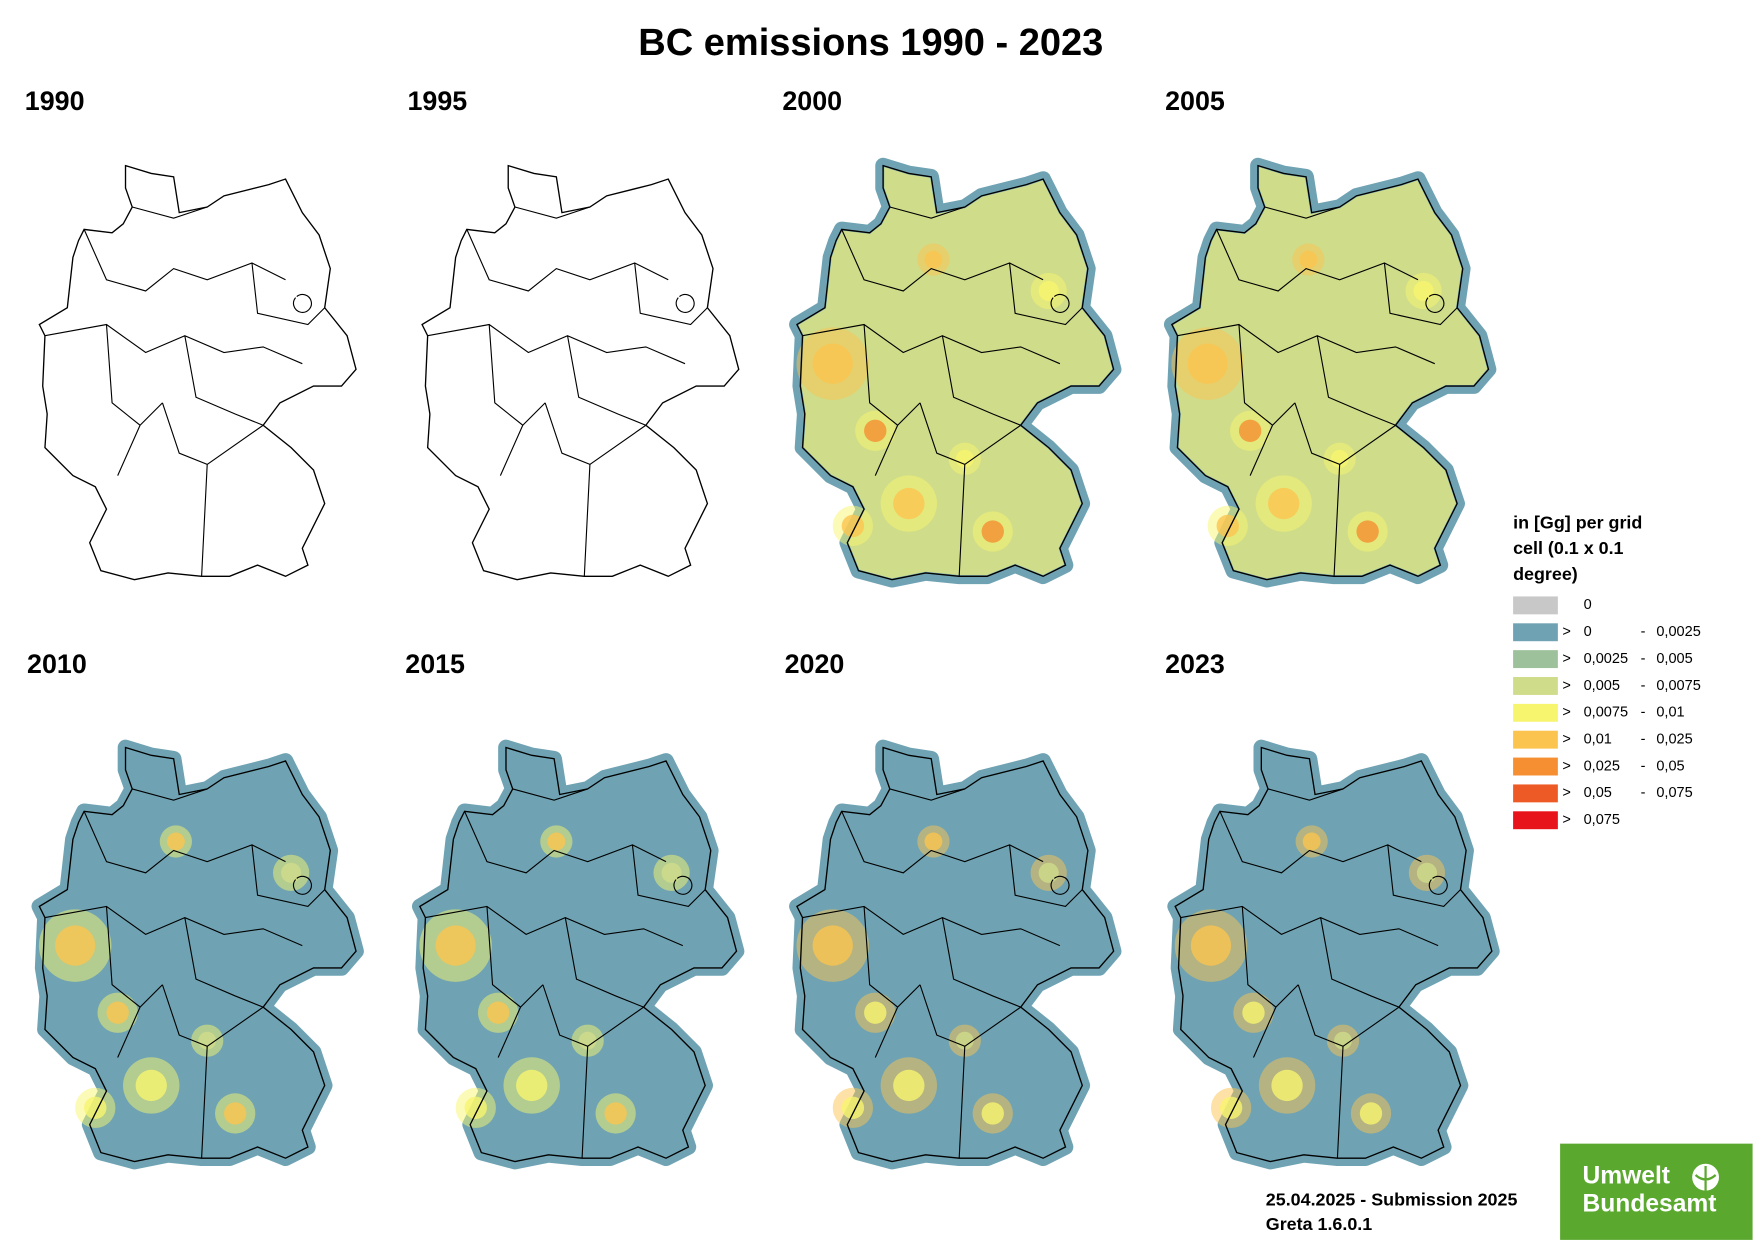 The image size is (1755, 1241). What do you see at coordinates (1602, 820) in the screenshot?
I see `legend-from: 0,075` at bounding box center [1602, 820].